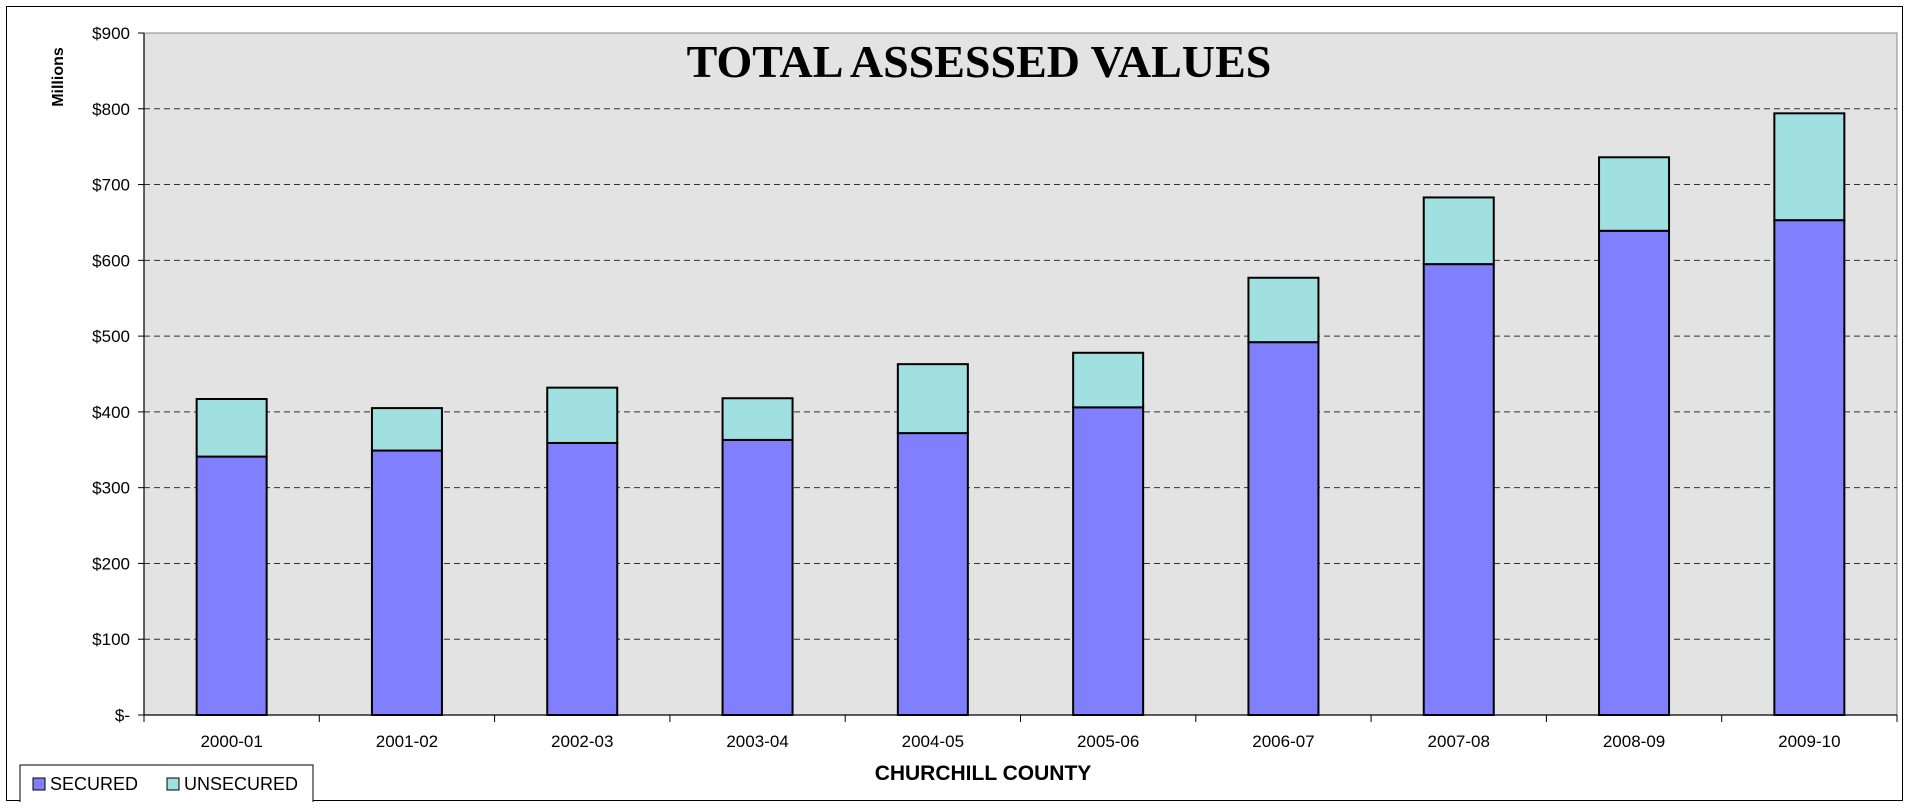 This screenshot has height=808, width=1913. I want to click on y-axis-title: Millions, so click(58, 77).